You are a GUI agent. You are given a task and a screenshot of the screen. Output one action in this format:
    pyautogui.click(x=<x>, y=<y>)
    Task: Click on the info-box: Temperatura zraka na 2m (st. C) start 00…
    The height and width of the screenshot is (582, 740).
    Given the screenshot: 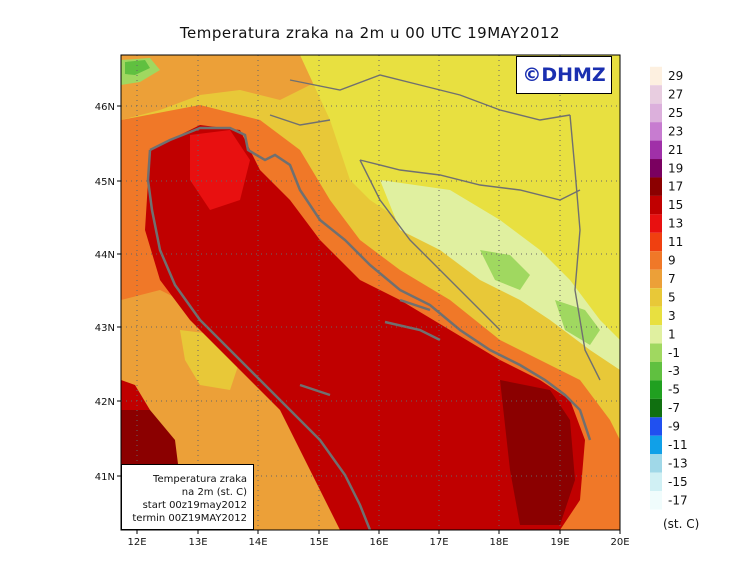 What is the action you would take?
    pyautogui.click(x=187, y=497)
    